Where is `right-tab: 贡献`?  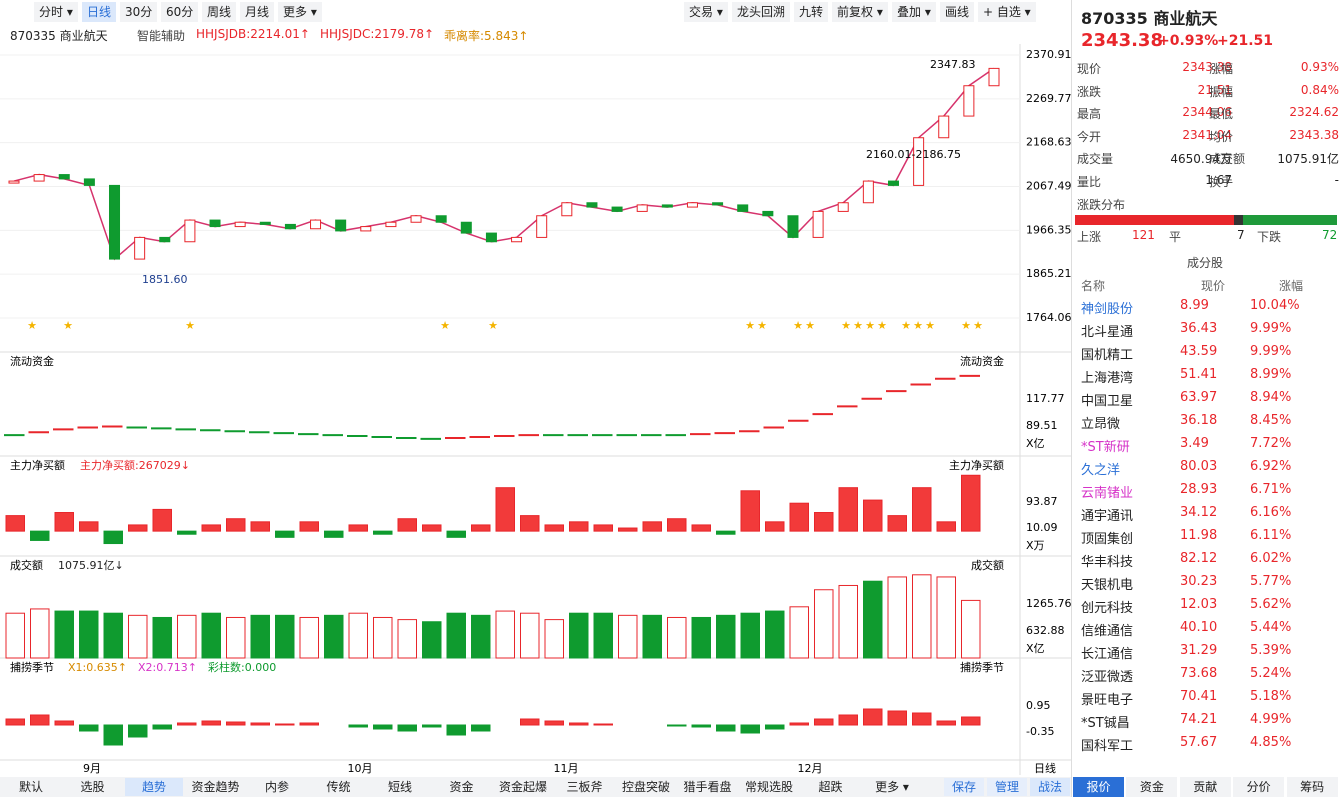
right-tab: 贡献 is located at coordinates (1205, 787).